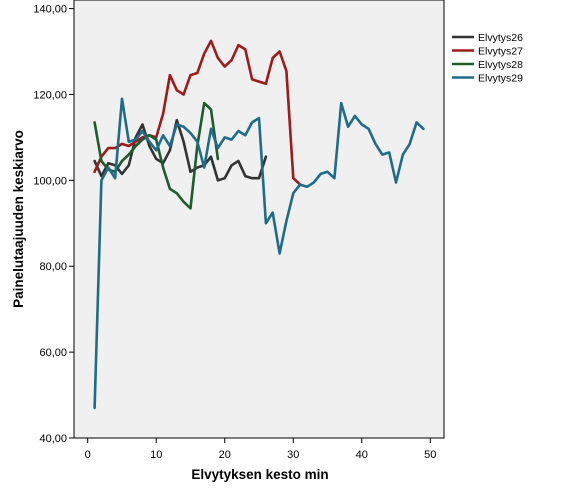  Describe the element at coordinates (156, 455) in the screenshot. I see `x-tick-label: 10` at that location.